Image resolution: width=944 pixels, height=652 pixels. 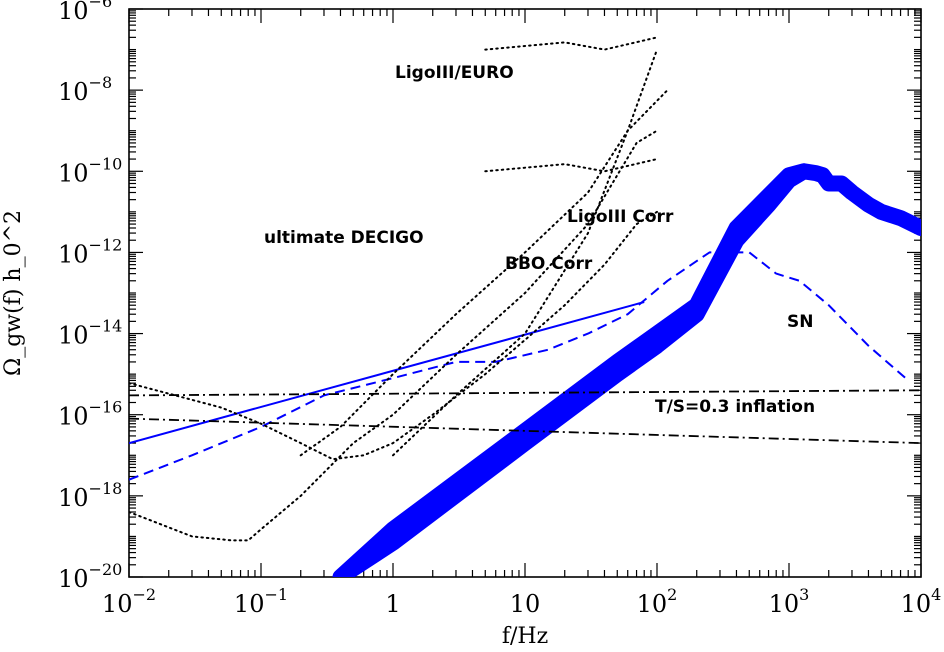 What do you see at coordinates (90, 170) in the screenshot?
I see `y-tick-label: 10⁻¹⁰` at bounding box center [90, 170].